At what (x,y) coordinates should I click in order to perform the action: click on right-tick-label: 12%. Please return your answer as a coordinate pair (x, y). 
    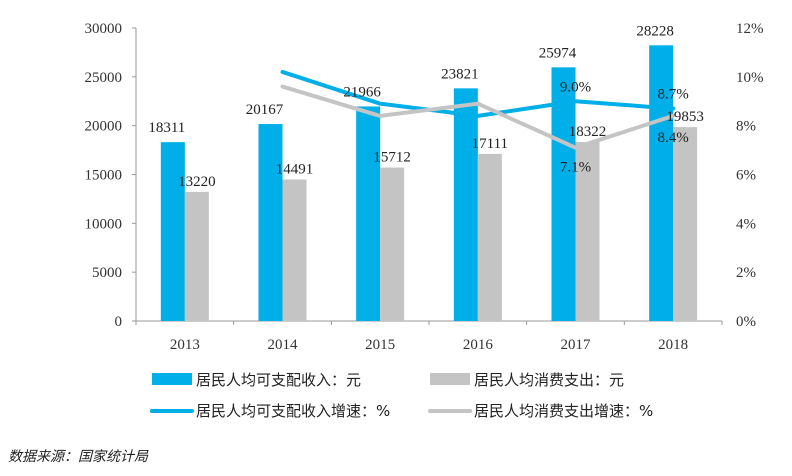
    Looking at the image, I should click on (750, 29).